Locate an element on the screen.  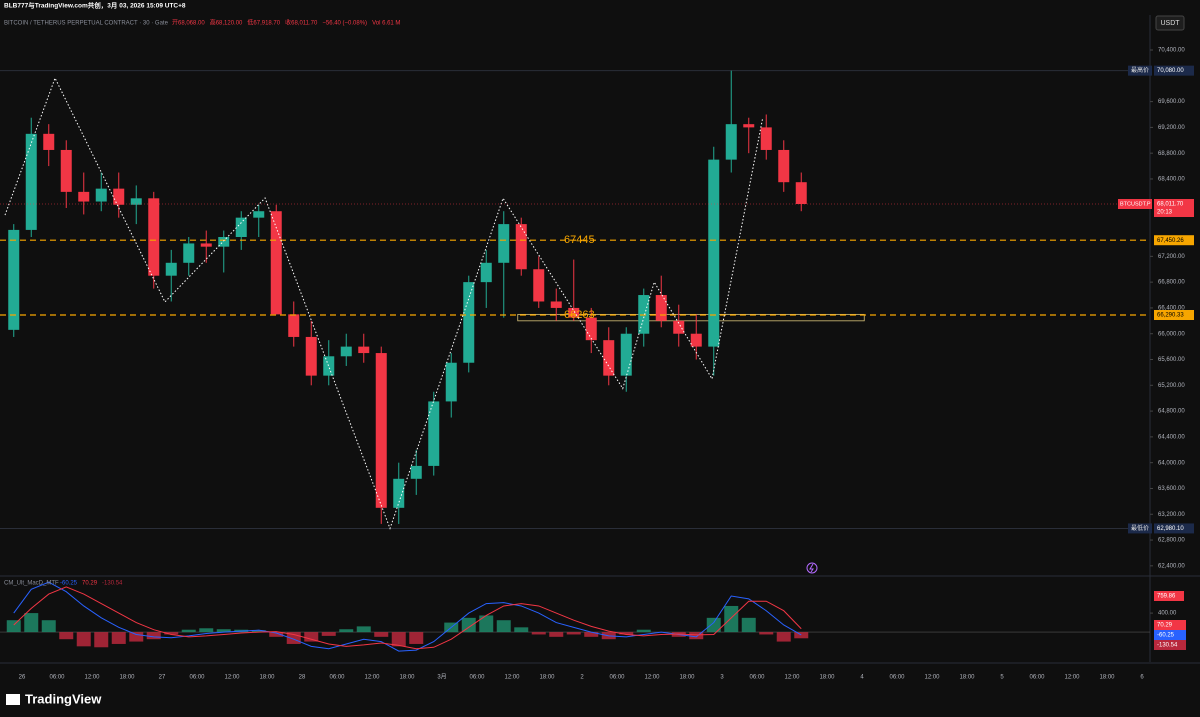
x-tick-label: 27 is located at coordinates (162, 678).